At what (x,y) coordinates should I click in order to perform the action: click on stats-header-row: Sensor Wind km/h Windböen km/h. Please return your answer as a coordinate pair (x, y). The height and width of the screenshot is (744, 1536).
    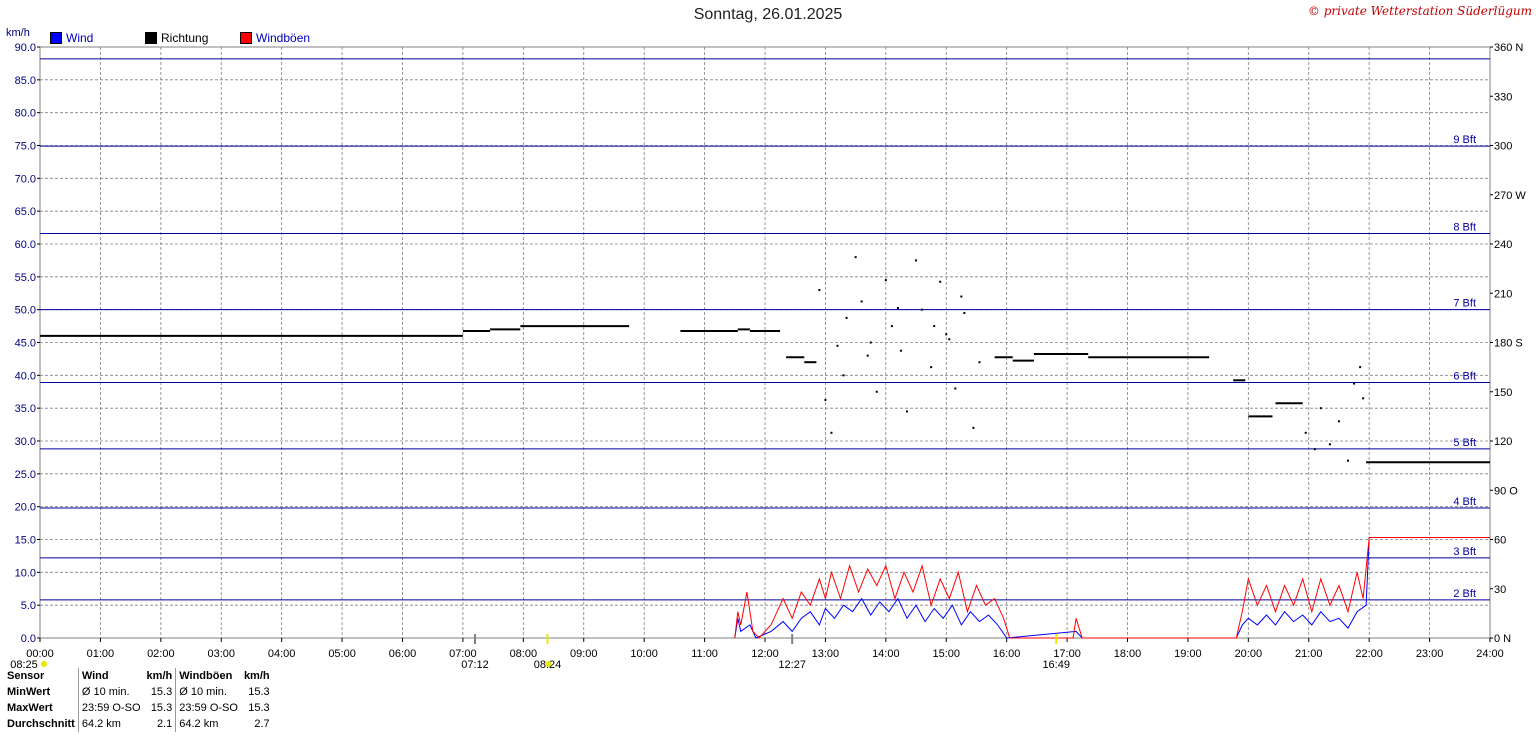
    Looking at the image, I should click on (138, 676).